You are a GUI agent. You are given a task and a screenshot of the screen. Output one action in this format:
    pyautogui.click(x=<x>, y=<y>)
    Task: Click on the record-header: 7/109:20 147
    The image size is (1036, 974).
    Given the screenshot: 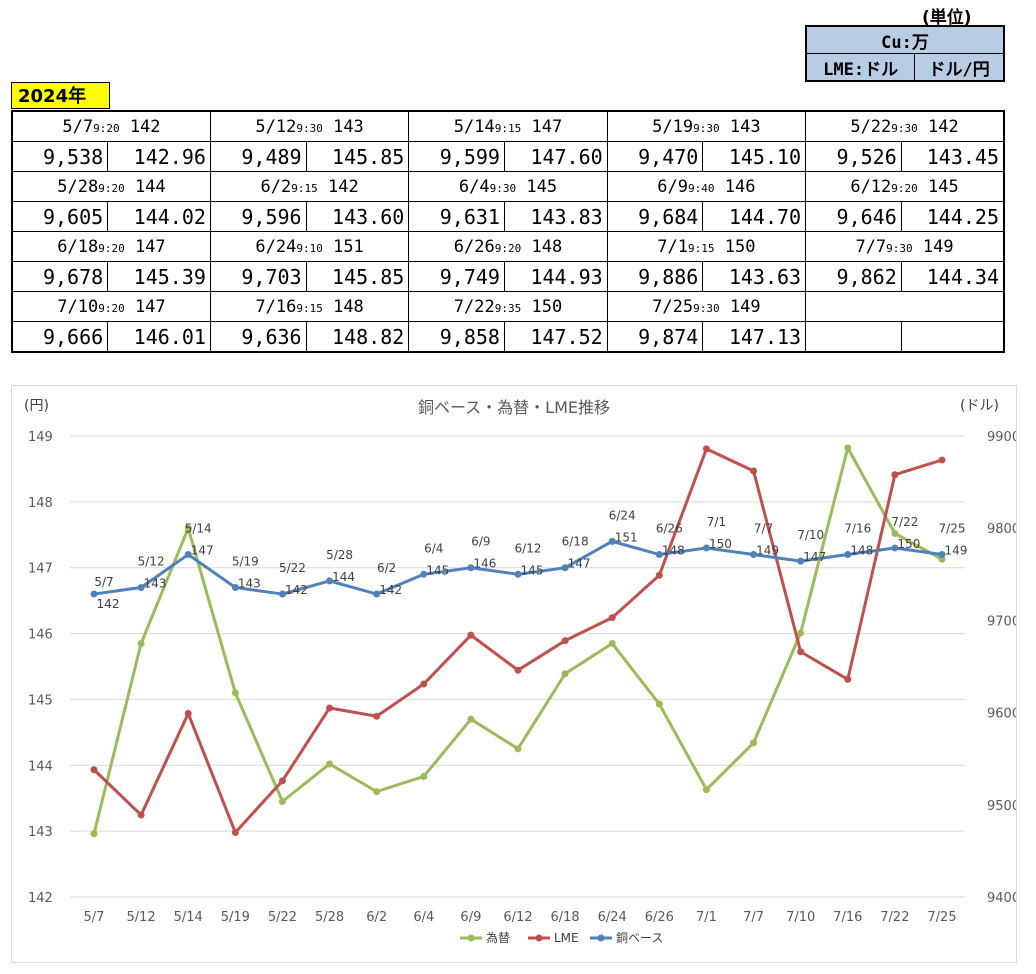 What is the action you would take?
    pyautogui.click(x=111, y=306)
    